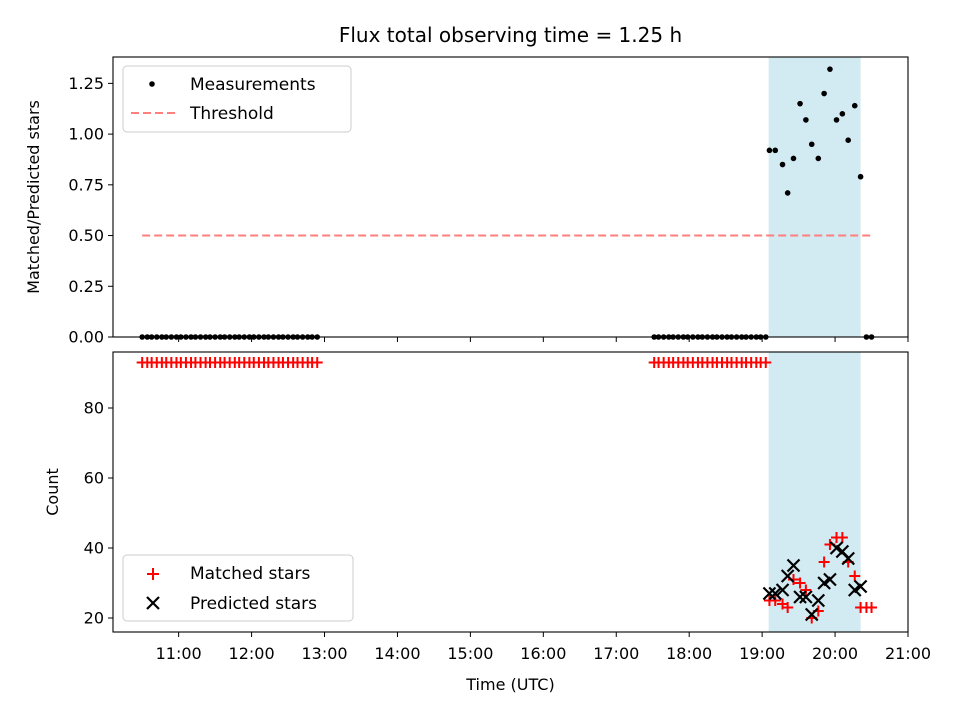 This screenshot has width=960, height=720. I want to click on legend-bottom: Matched stars Predicted stars, so click(238, 588).